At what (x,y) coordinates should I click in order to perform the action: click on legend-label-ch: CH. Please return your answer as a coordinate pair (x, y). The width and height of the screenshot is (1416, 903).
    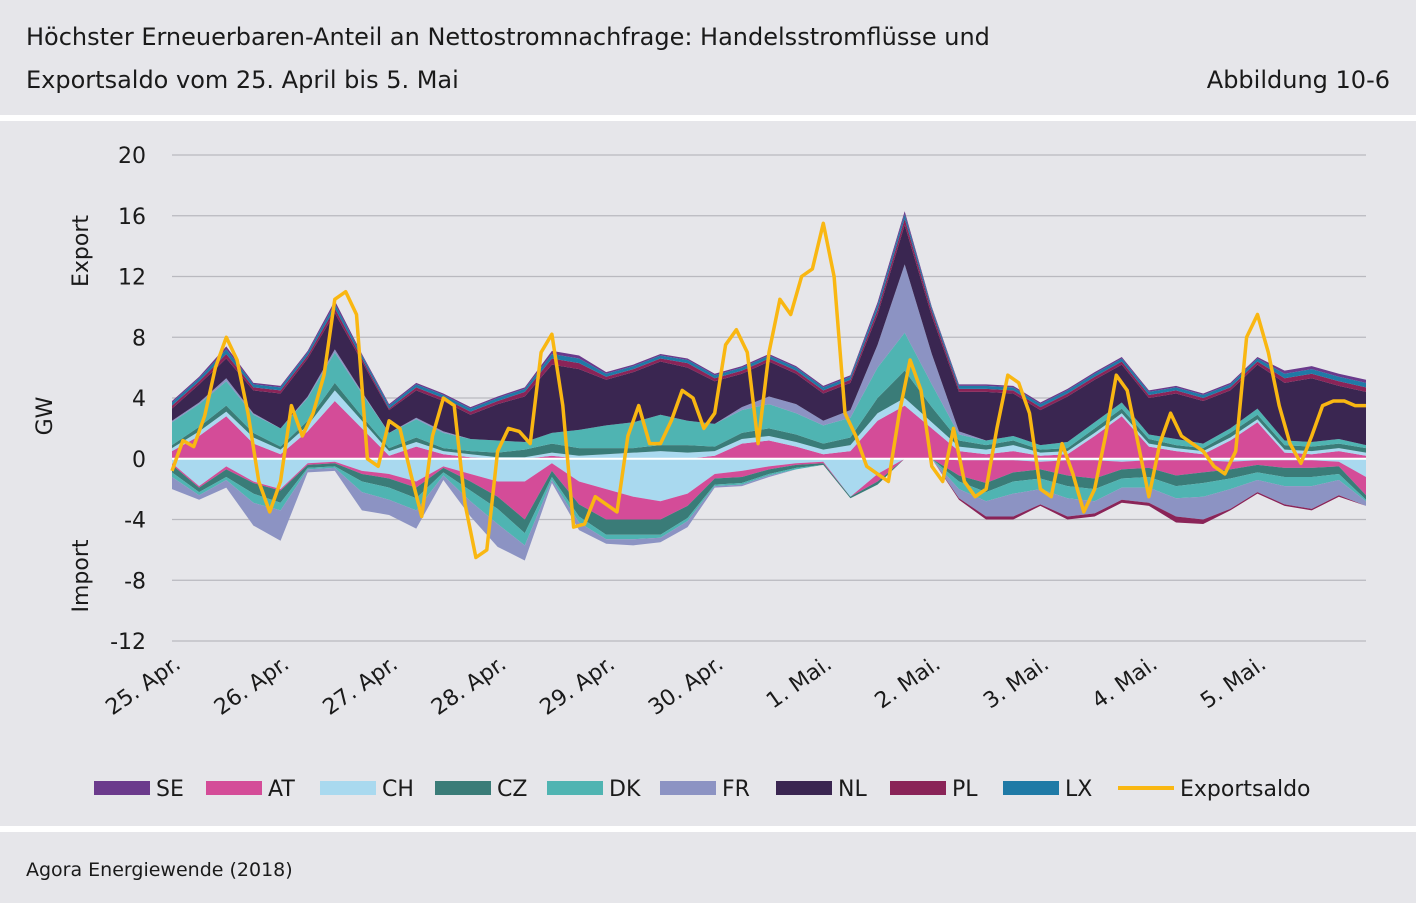
    Looking at the image, I should click on (398, 789).